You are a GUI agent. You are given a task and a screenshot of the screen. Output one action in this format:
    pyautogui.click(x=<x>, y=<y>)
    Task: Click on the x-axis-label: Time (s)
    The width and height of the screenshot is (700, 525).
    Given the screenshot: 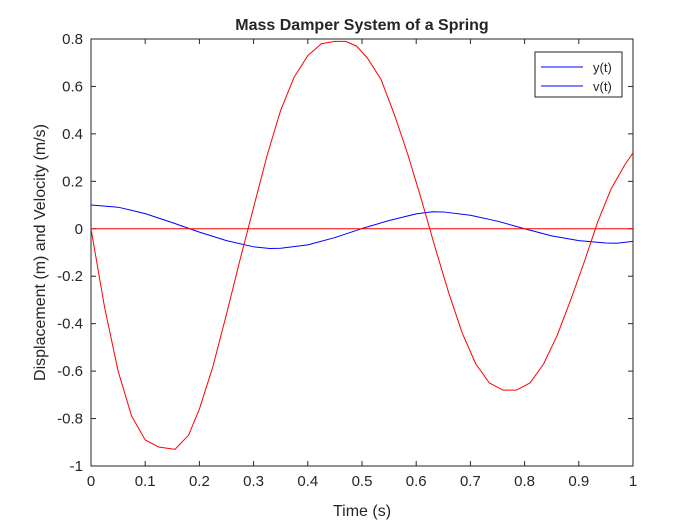 What is the action you would take?
    pyautogui.click(x=362, y=511)
    